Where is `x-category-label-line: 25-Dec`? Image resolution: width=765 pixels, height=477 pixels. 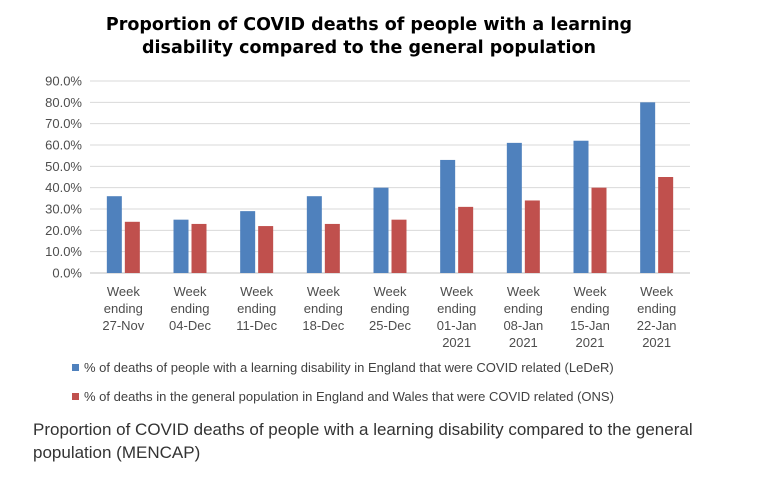
x-category-label-line: 25-Dec is located at coordinates (390, 325).